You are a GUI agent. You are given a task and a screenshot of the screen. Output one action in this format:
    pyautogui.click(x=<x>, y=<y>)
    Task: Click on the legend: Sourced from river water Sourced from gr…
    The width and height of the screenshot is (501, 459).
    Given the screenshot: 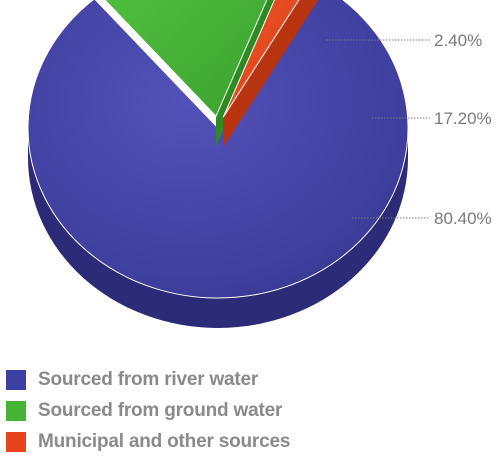 What is the action you would take?
    pyautogui.click(x=148, y=410)
    